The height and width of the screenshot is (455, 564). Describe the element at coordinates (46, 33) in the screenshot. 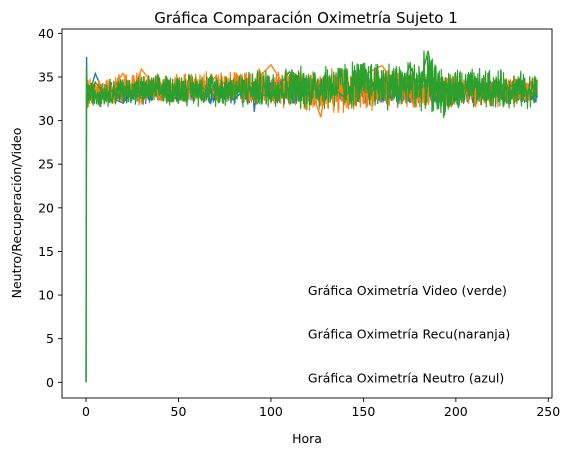

I see `y-tick-label: 40` at that location.